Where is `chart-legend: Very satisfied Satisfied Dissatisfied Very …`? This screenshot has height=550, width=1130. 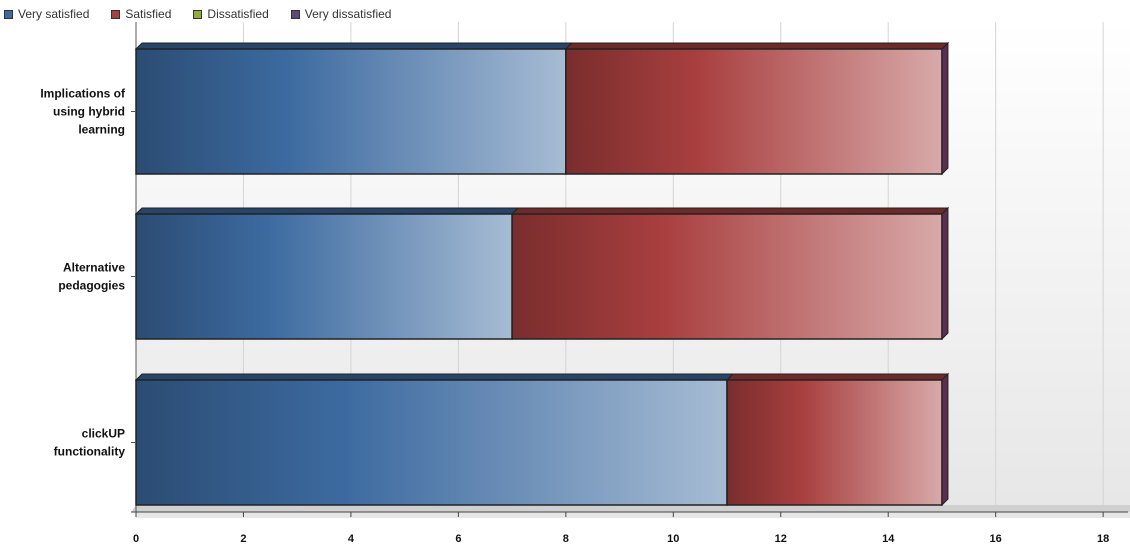
chart-legend: Very satisfied Satisfied Dissatisfied Very … is located at coordinates (197, 14).